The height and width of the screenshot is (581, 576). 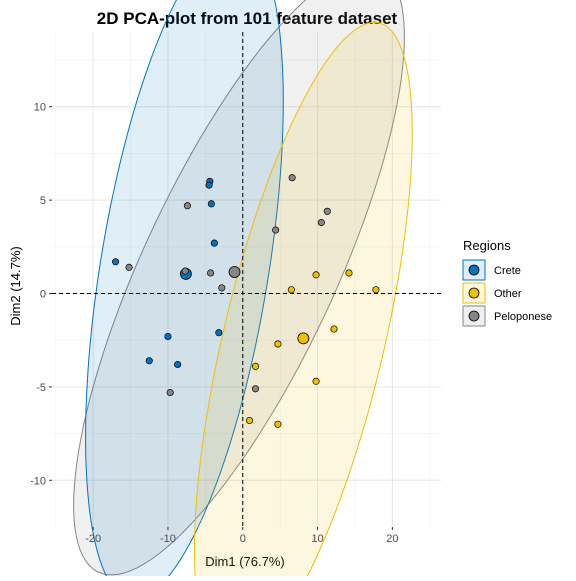 What do you see at coordinates (474, 293) in the screenshot?
I see `legend-marker-other` at bounding box center [474, 293].